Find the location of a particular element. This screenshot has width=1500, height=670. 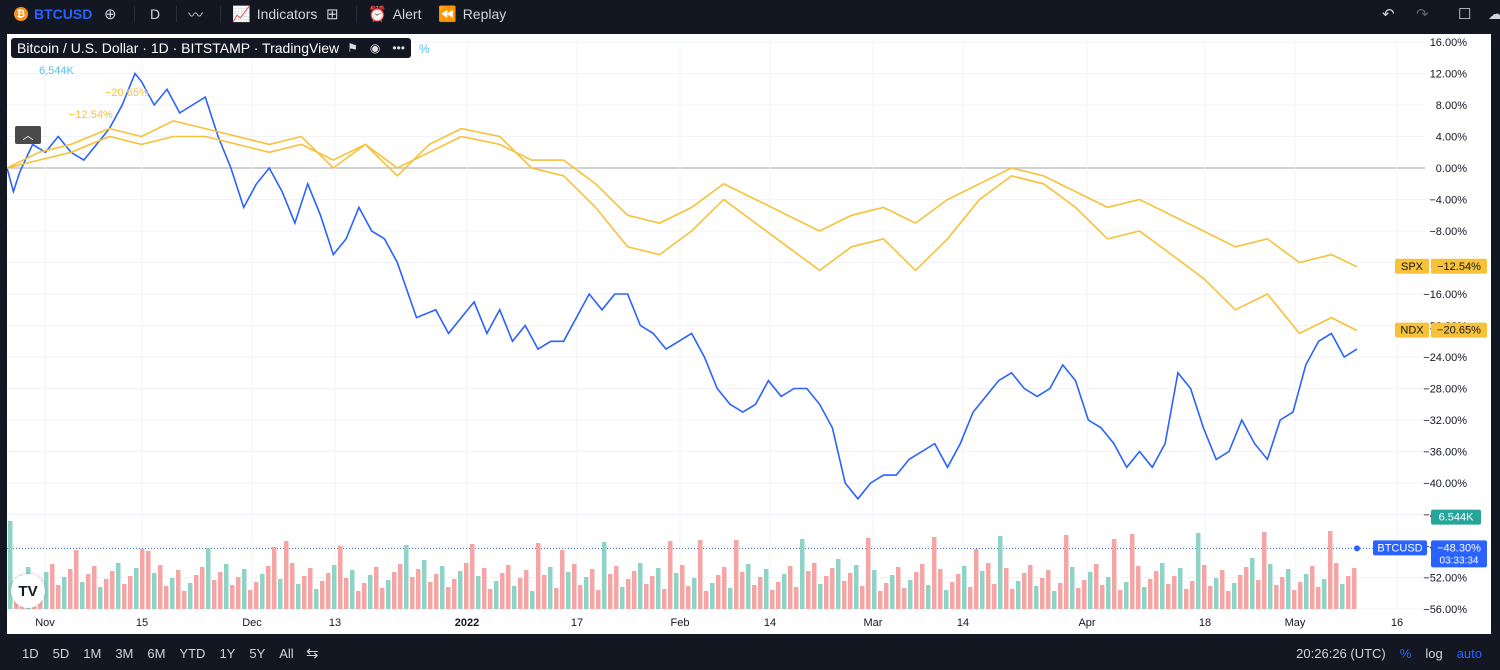

y-tick-label: −16.00% is located at coordinates (1445, 295).